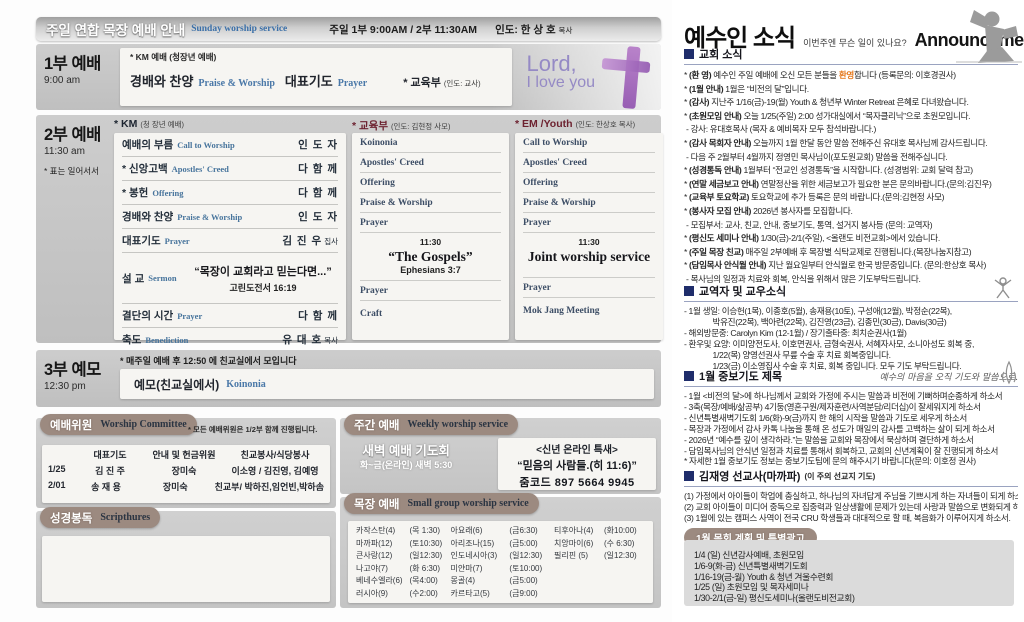  I want to click on committee-headers: 대표기도 안내 및 헌금위원 친교봉사/식당봉사, so click(201, 455).